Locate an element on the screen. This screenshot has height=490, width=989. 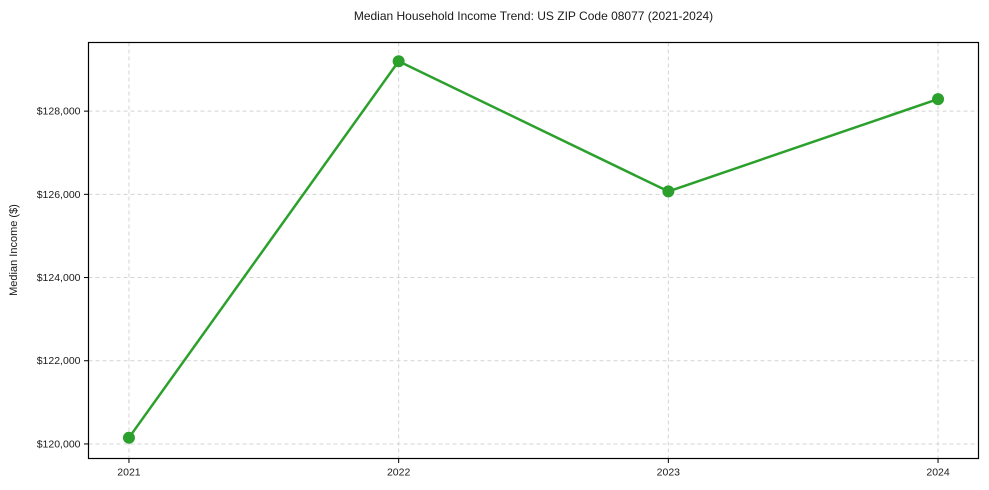
data-point-2024 is located at coordinates (938, 99).